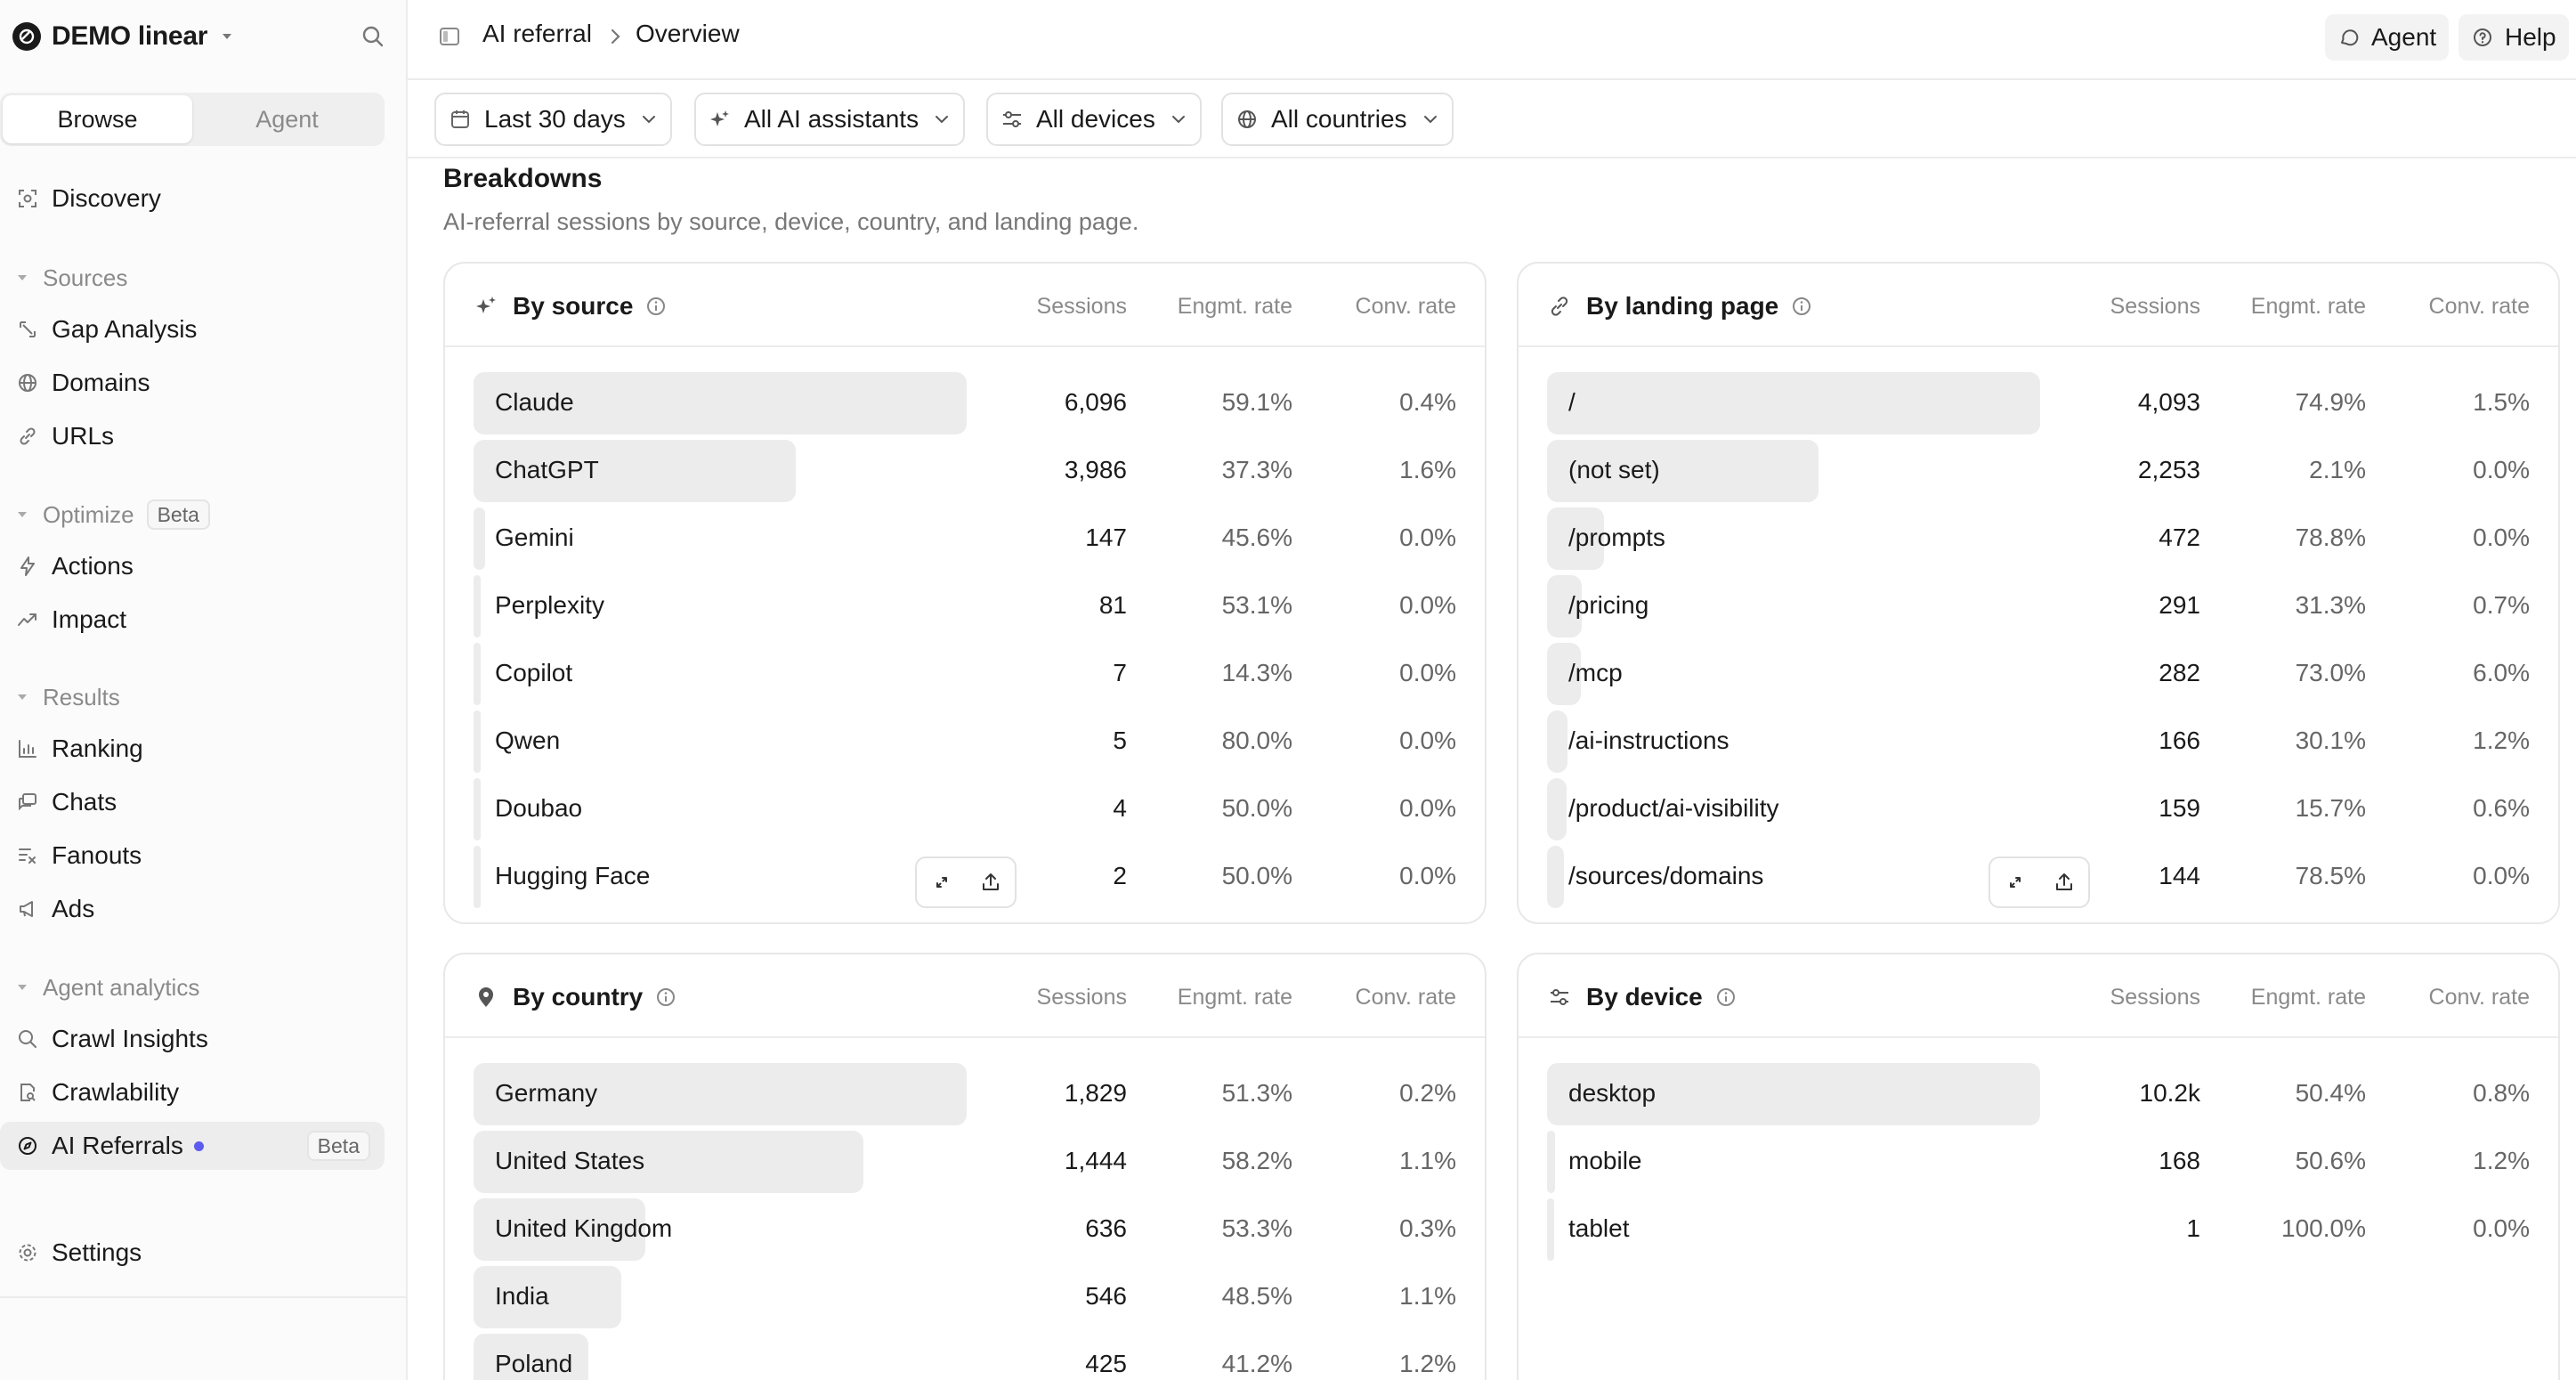 This screenshot has width=2576, height=1380. What do you see at coordinates (193, 329) in the screenshot?
I see `sidebar-item-gap-analysis: Gap Analysis` at bounding box center [193, 329].